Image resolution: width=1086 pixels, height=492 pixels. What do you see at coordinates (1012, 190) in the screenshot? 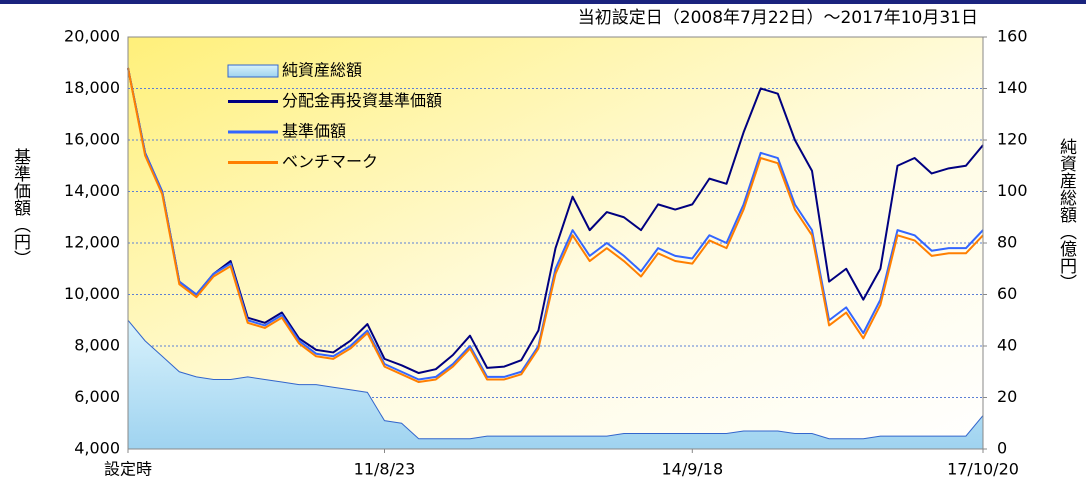
I see `y2-tick-label: 100` at bounding box center [1012, 190].